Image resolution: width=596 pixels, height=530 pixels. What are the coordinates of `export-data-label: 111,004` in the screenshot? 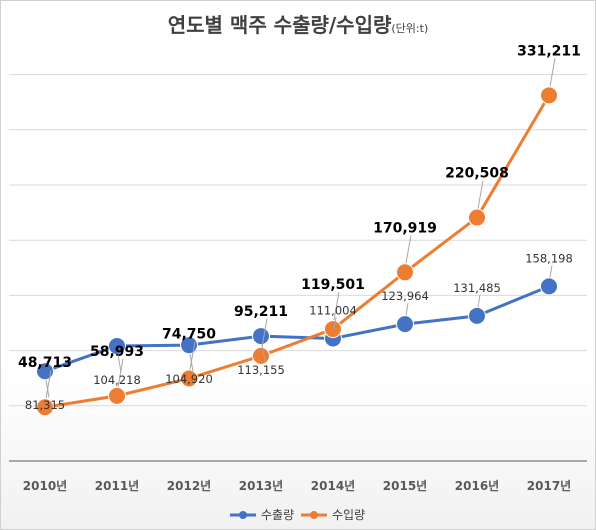 It's located at (333, 310).